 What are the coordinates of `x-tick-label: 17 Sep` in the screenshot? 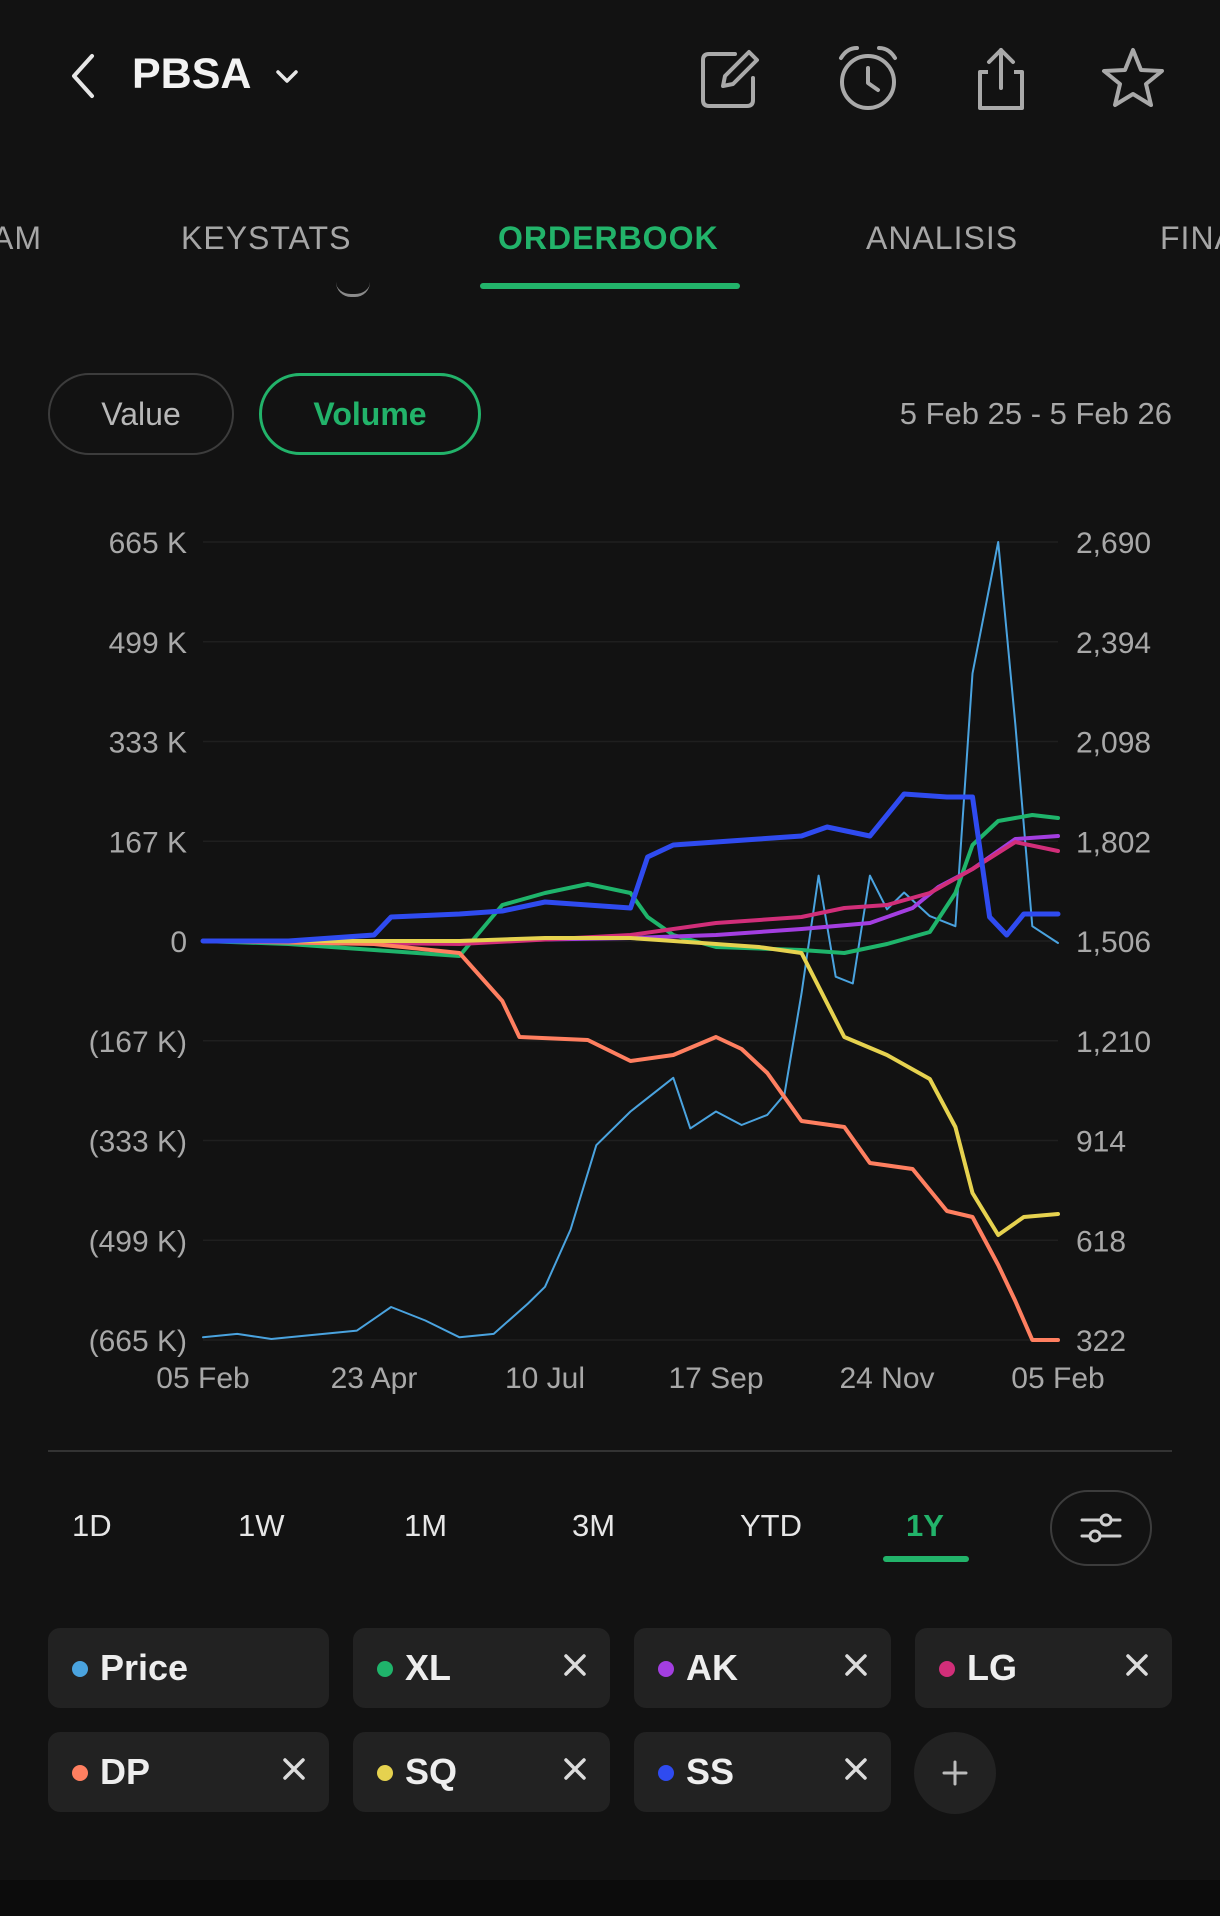 It's located at (715, 1378).